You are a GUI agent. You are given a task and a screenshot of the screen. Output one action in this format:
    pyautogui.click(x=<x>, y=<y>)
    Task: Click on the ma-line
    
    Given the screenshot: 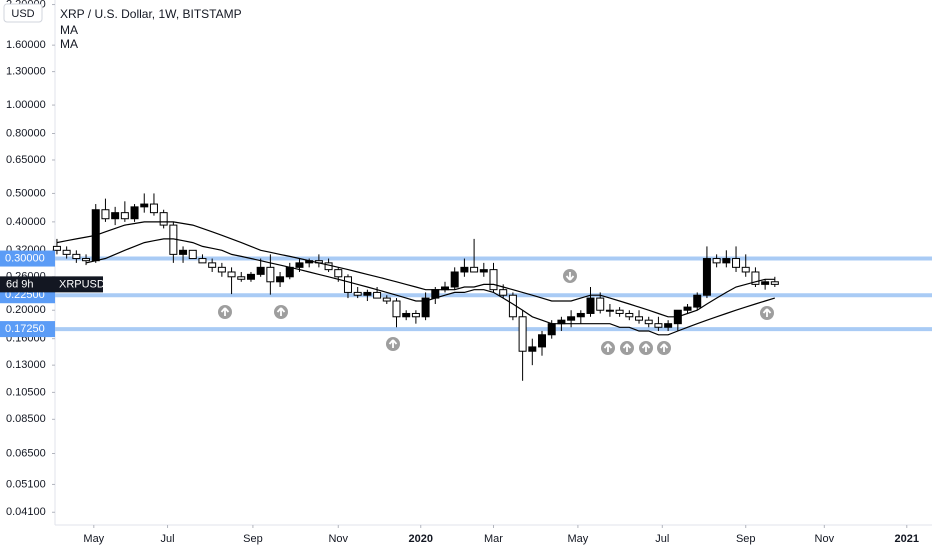 What is the action you would take?
    pyautogui.click(x=430, y=287)
    